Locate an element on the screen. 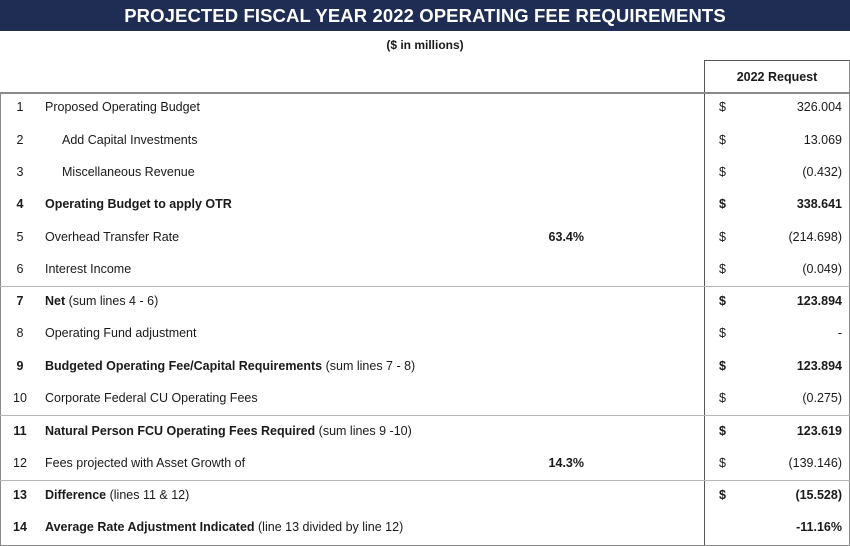 This screenshot has height=546, width=850. line-number: 2 is located at coordinates (20, 140).